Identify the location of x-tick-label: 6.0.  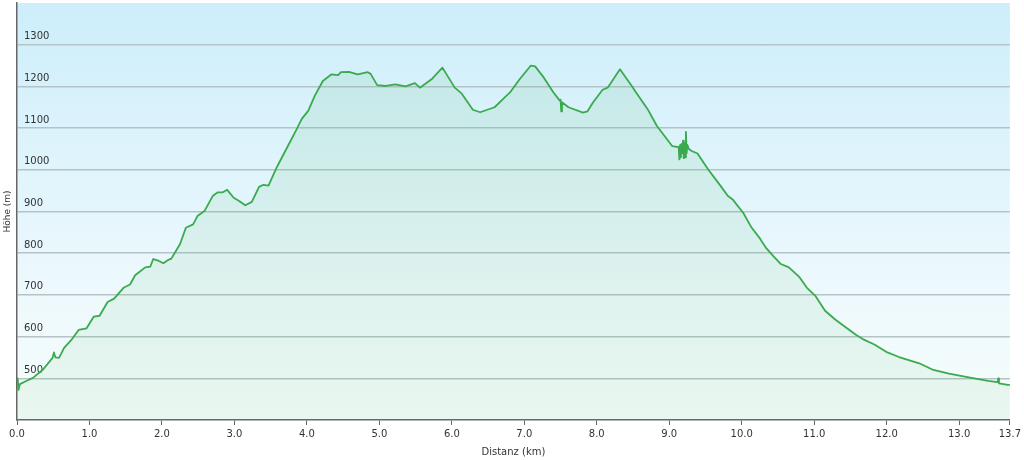
(451, 433).